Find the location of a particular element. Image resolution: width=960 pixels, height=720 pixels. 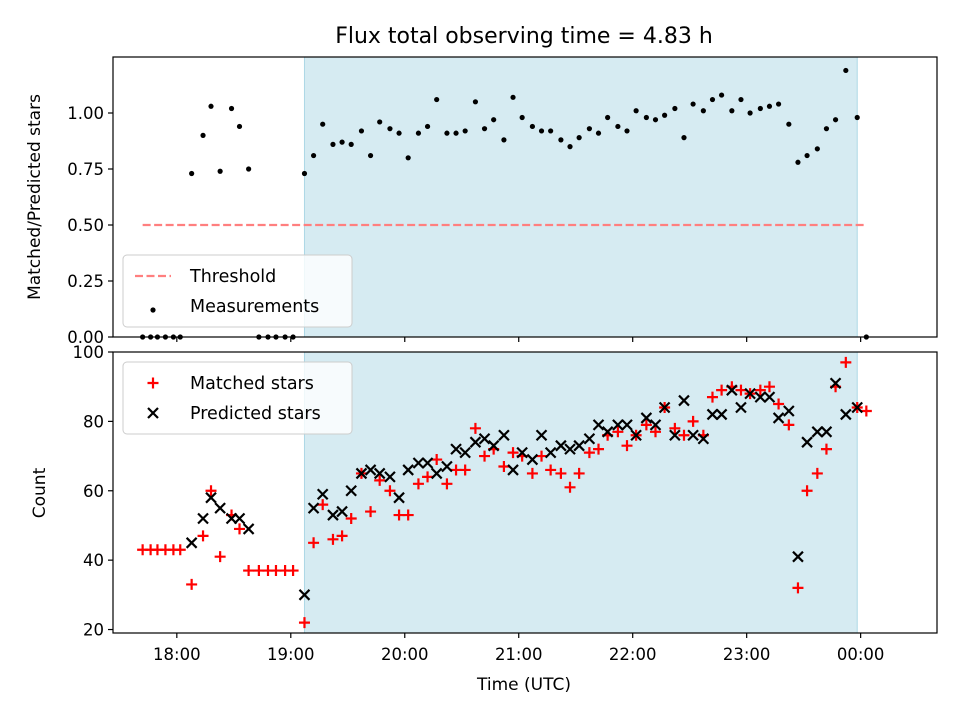

x-tick-label: 19:00 is located at coordinates (291, 654).